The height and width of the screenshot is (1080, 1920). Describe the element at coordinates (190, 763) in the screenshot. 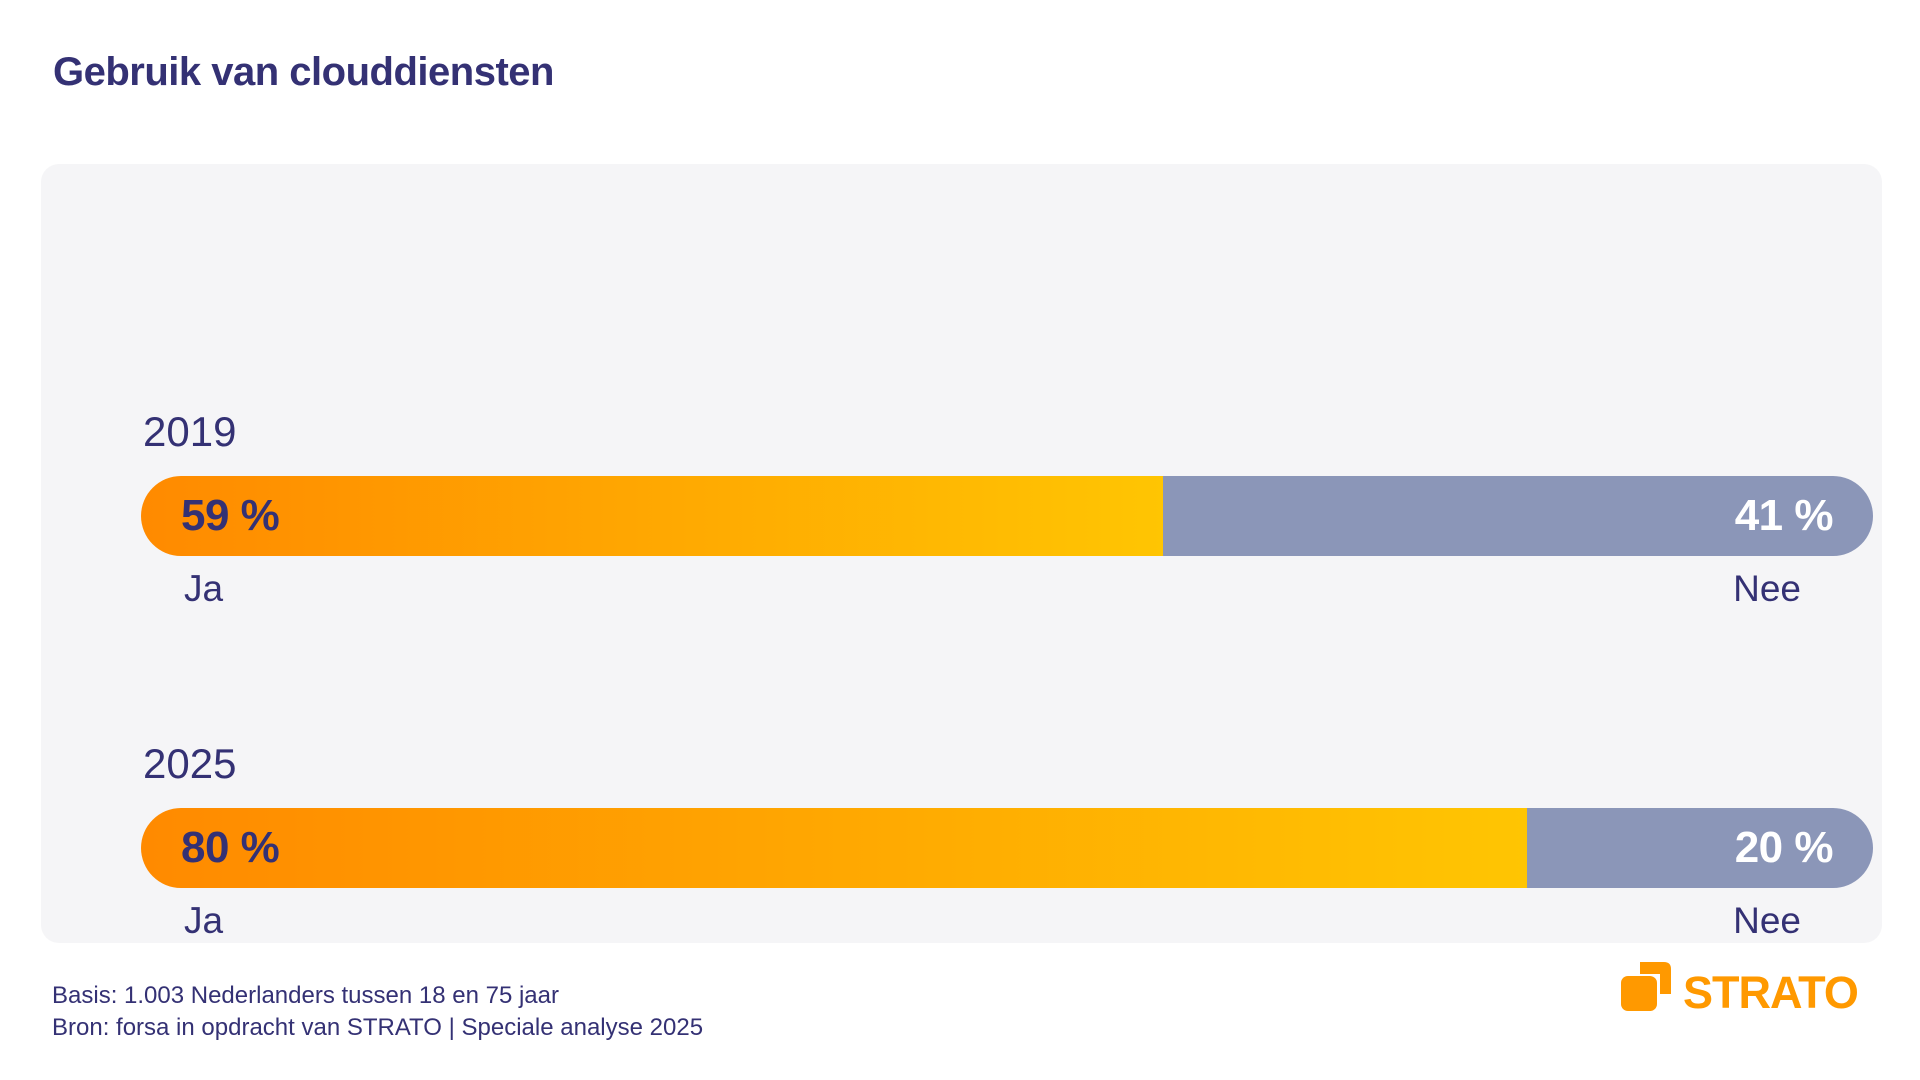

I see `year-label-2025: 2025` at that location.